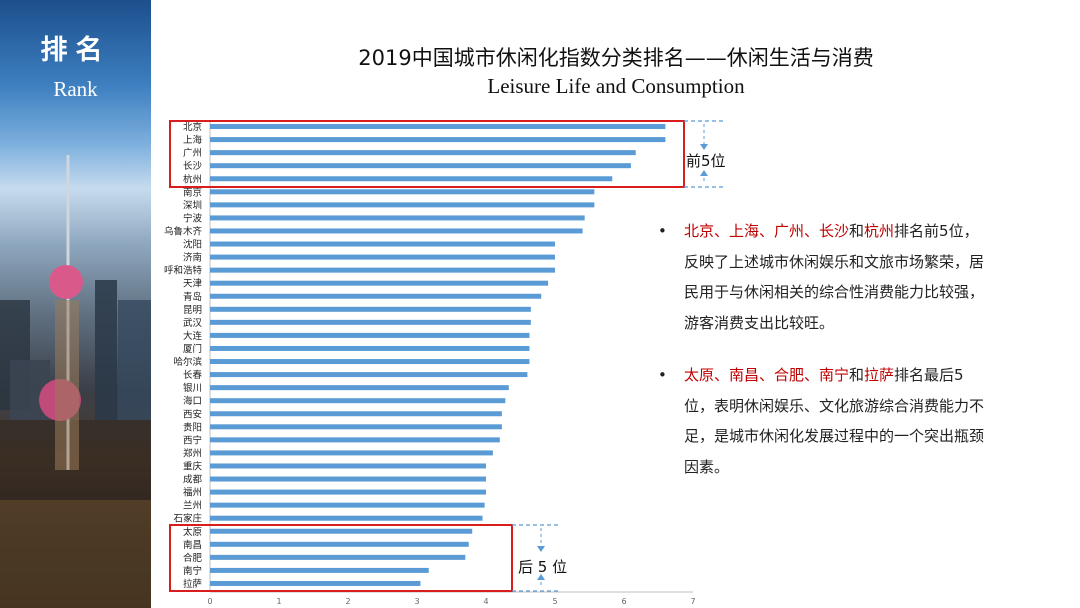 This screenshot has height=608, width=1080. Describe the element at coordinates (554, 601) in the screenshot. I see `x-tick-label: 5` at that location.